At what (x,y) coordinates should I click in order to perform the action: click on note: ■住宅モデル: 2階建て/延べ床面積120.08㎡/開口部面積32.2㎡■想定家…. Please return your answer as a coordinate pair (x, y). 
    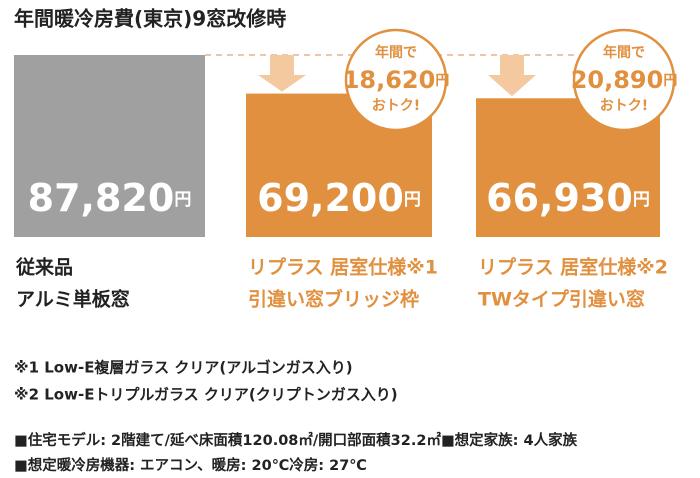
    Looking at the image, I should click on (296, 440).